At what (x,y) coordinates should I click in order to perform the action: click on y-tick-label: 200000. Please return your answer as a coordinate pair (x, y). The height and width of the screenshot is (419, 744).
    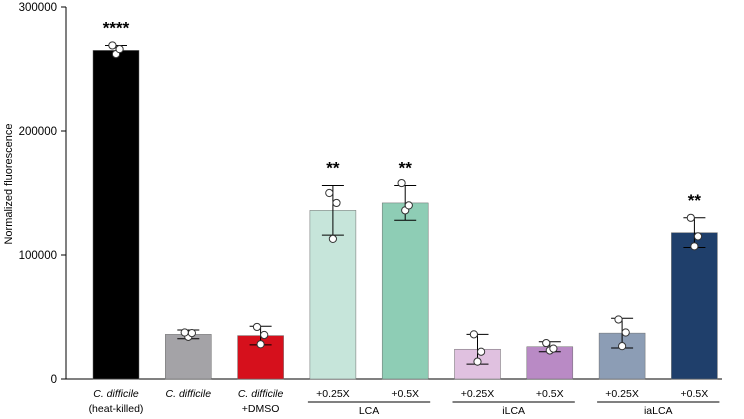
    Looking at the image, I should click on (38, 132).